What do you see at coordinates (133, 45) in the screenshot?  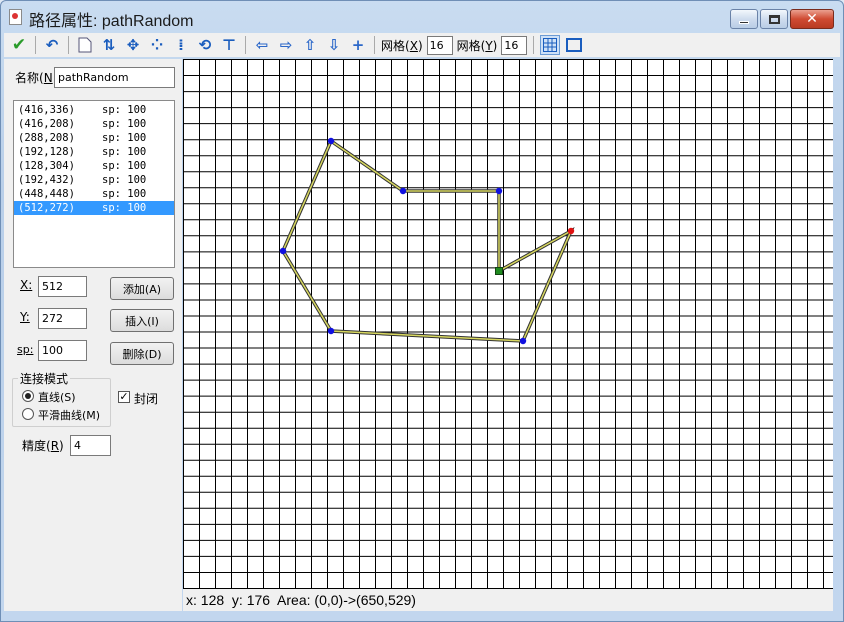 I see `move-icon: ✥` at bounding box center [133, 45].